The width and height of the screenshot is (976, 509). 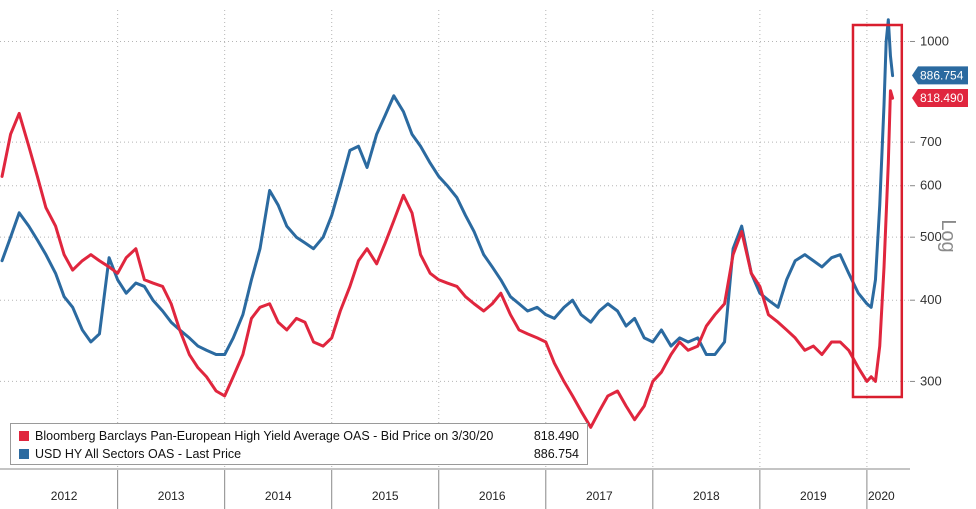 What do you see at coordinates (278, 496) in the screenshot?
I see `year-label-2014: 2014` at bounding box center [278, 496].